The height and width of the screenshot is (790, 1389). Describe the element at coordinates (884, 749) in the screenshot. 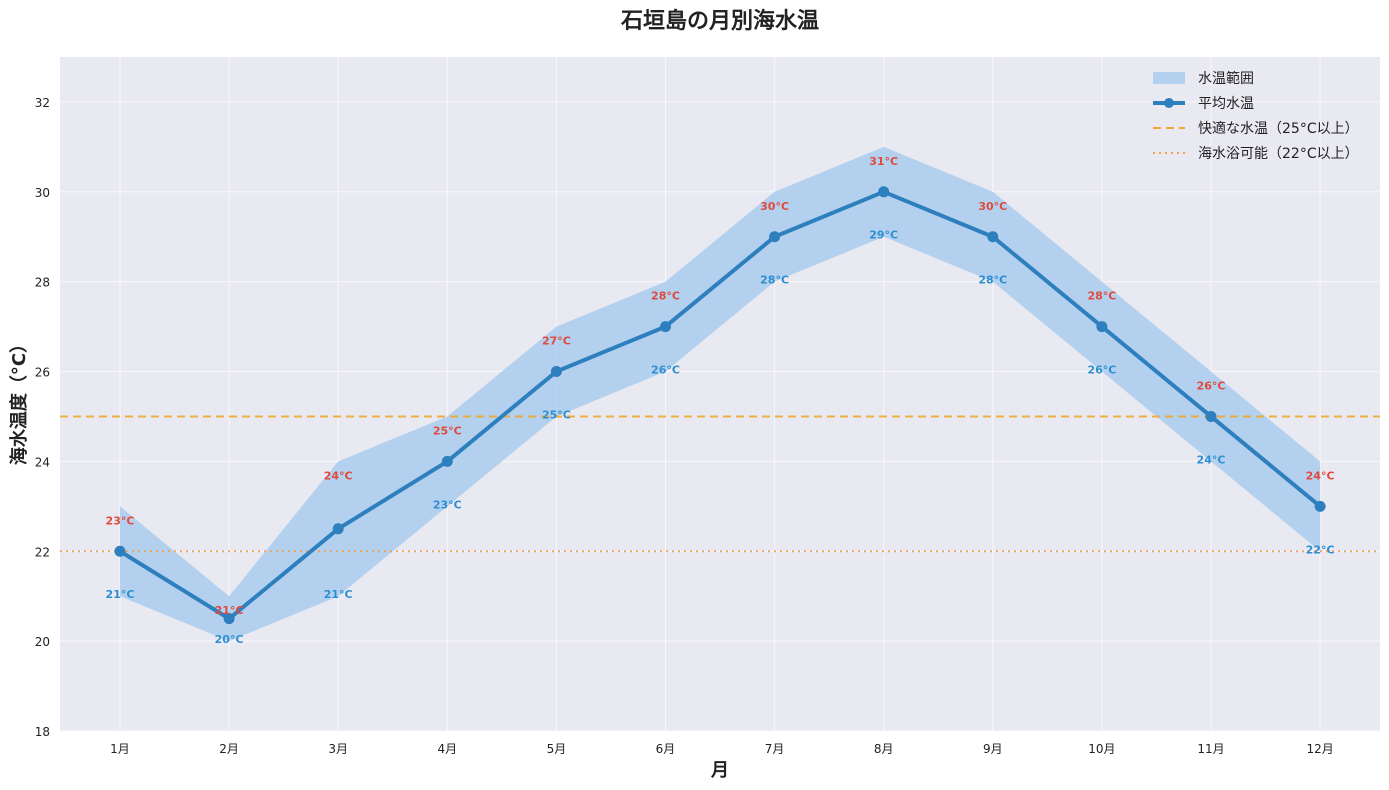

I see `x-tick-label: 8月` at that location.